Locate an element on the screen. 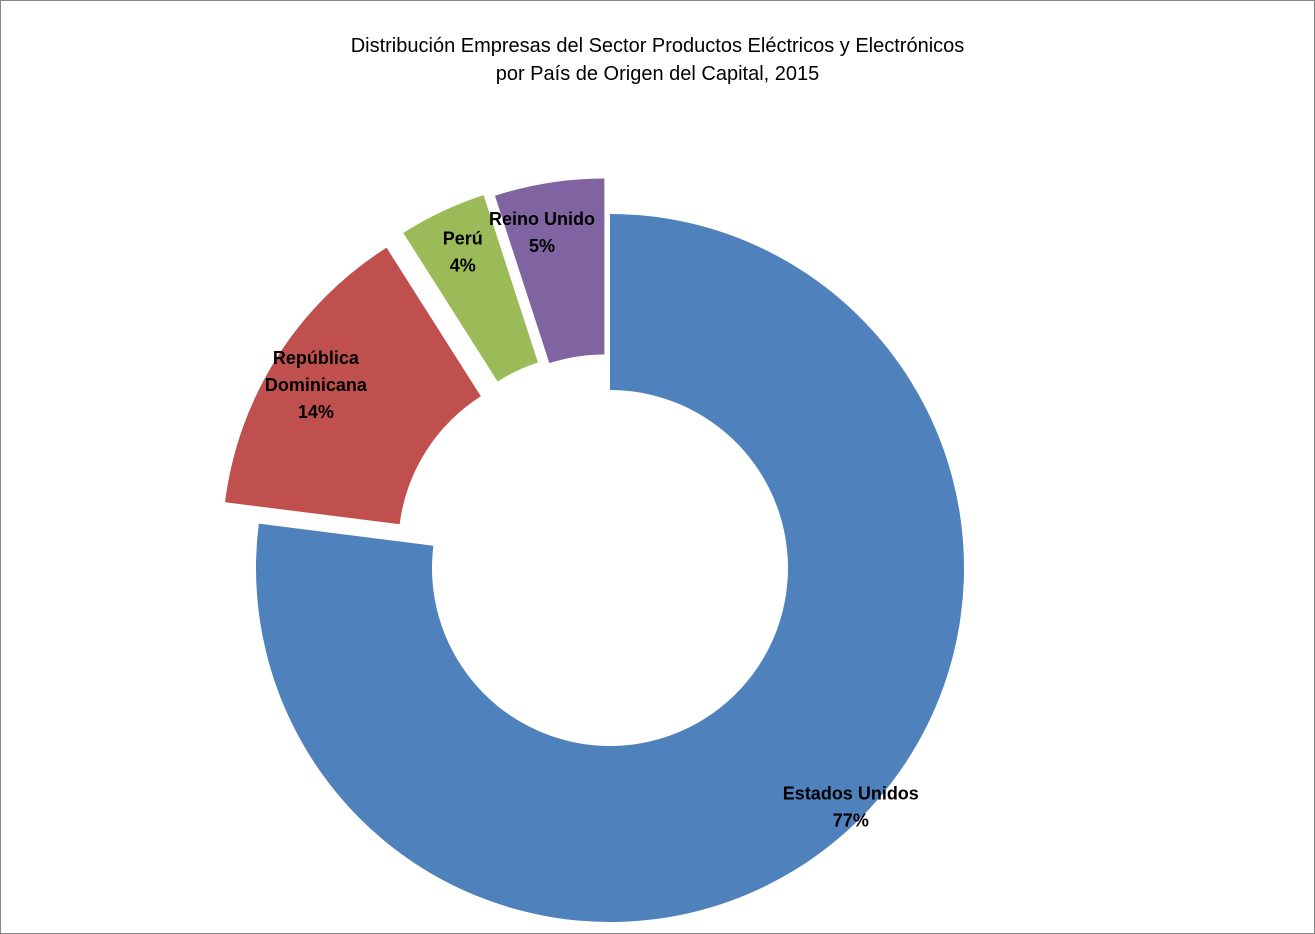 The width and height of the screenshot is (1315, 934). data-label-reino-unido: Reino Unido 5% is located at coordinates (542, 232).